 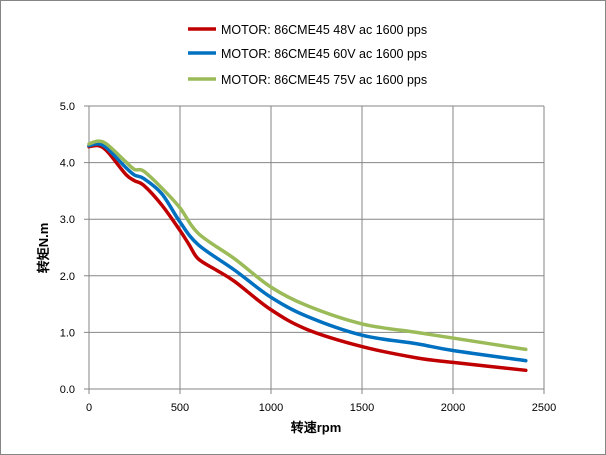 What do you see at coordinates (67, 107) in the screenshot?
I see `y-tick-label: 5.0` at bounding box center [67, 107].